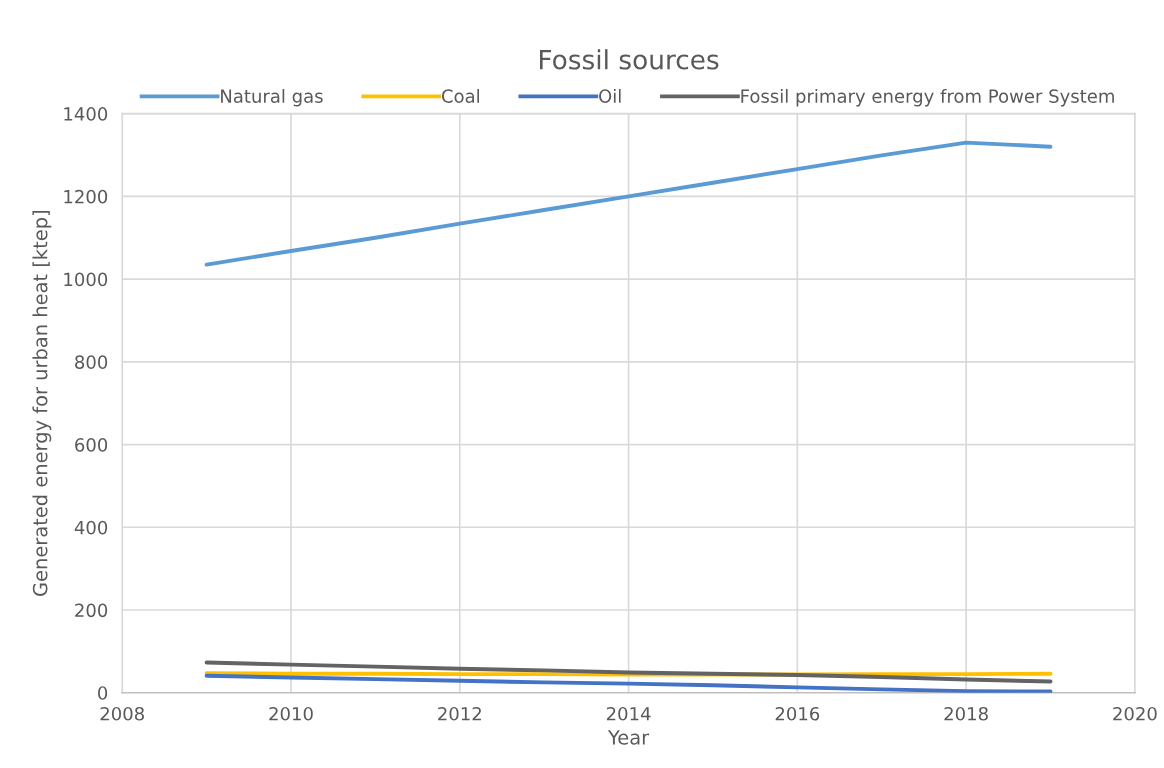 This screenshot has width=1164, height=768. Describe the element at coordinates (86, 114) in the screenshot. I see `y-tick-label: 1400` at that location.